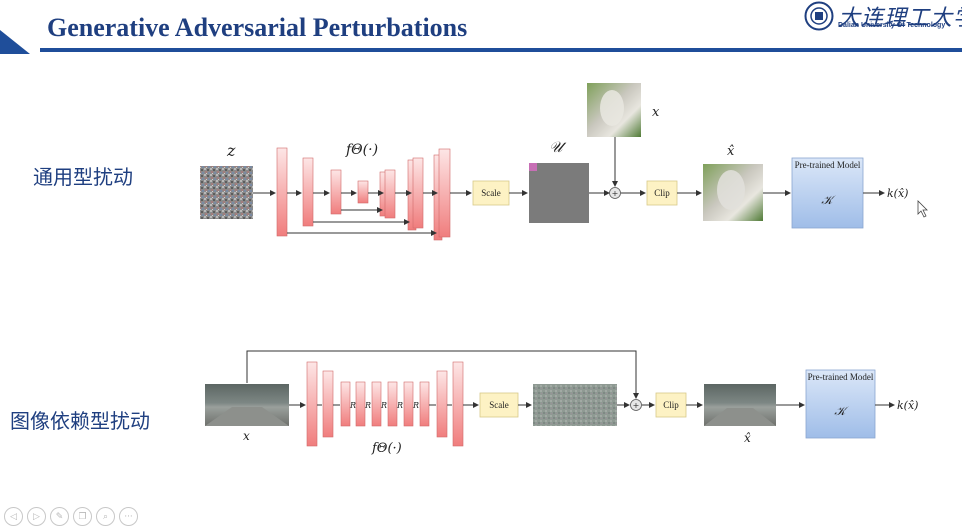 This screenshot has height=529, width=962. I want to click on street-road, so click(247, 416).